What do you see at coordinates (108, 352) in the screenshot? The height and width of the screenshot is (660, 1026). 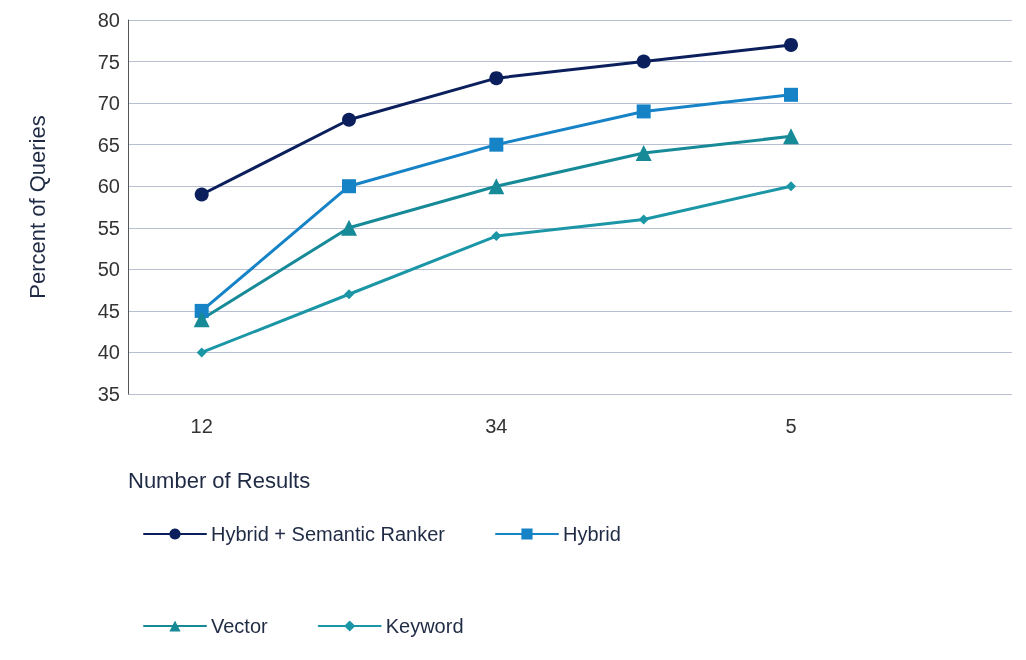 I see `y-tick-label: 40` at bounding box center [108, 352].